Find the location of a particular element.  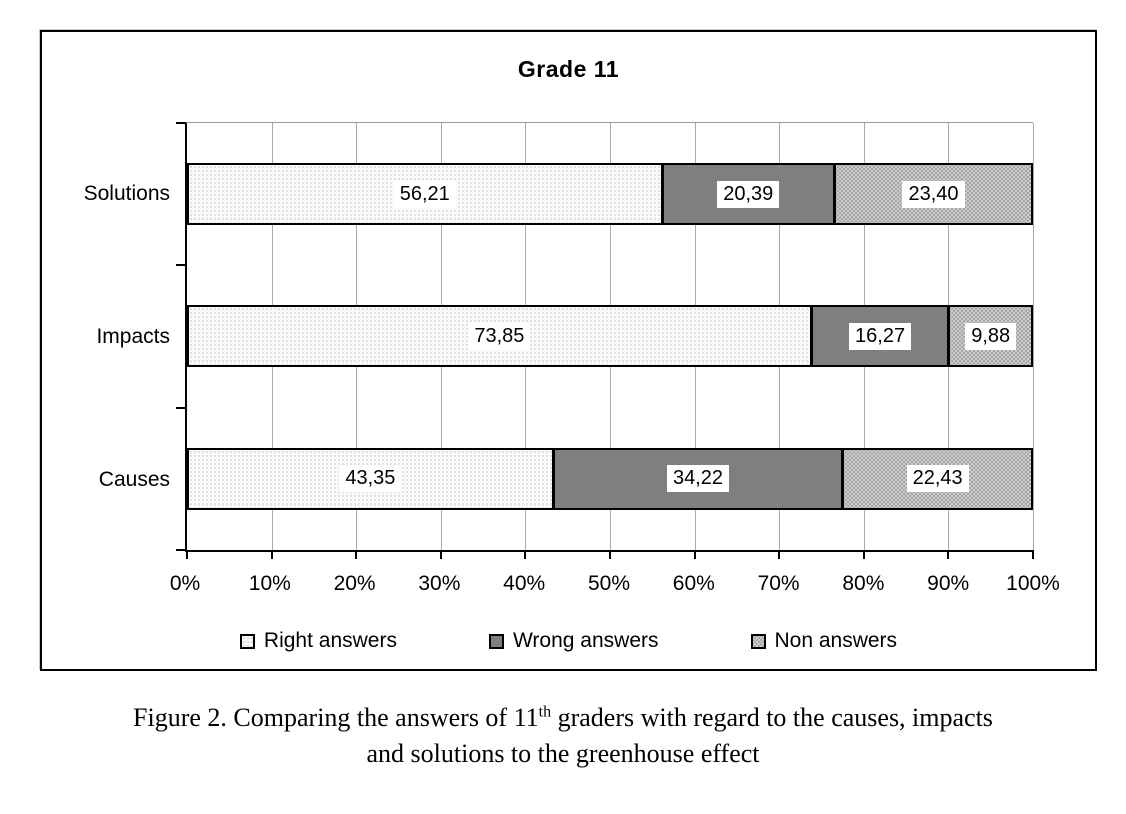

legend-item-right-answers: Right answers is located at coordinates (318, 641).